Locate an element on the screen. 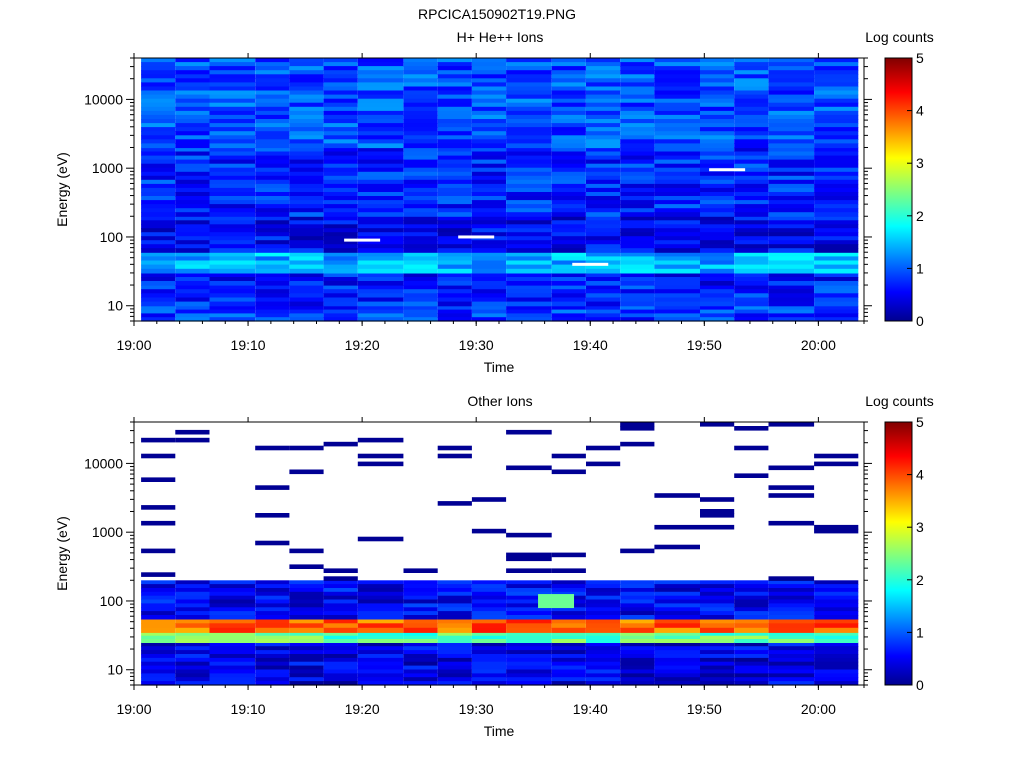 Image resolution: width=1024 pixels, height=768 pixels. x-tick-label: 19:10 is located at coordinates (248, 709).